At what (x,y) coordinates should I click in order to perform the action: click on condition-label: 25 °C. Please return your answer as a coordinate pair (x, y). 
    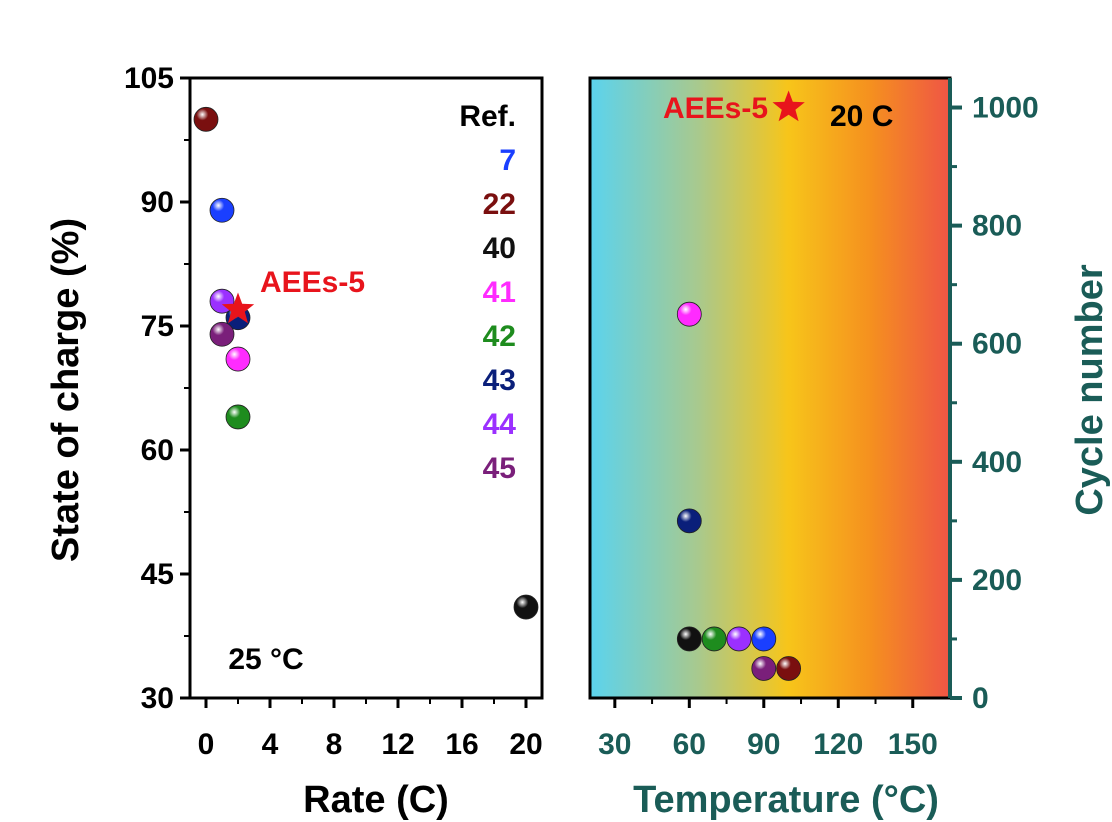
    Looking at the image, I should click on (265, 659).